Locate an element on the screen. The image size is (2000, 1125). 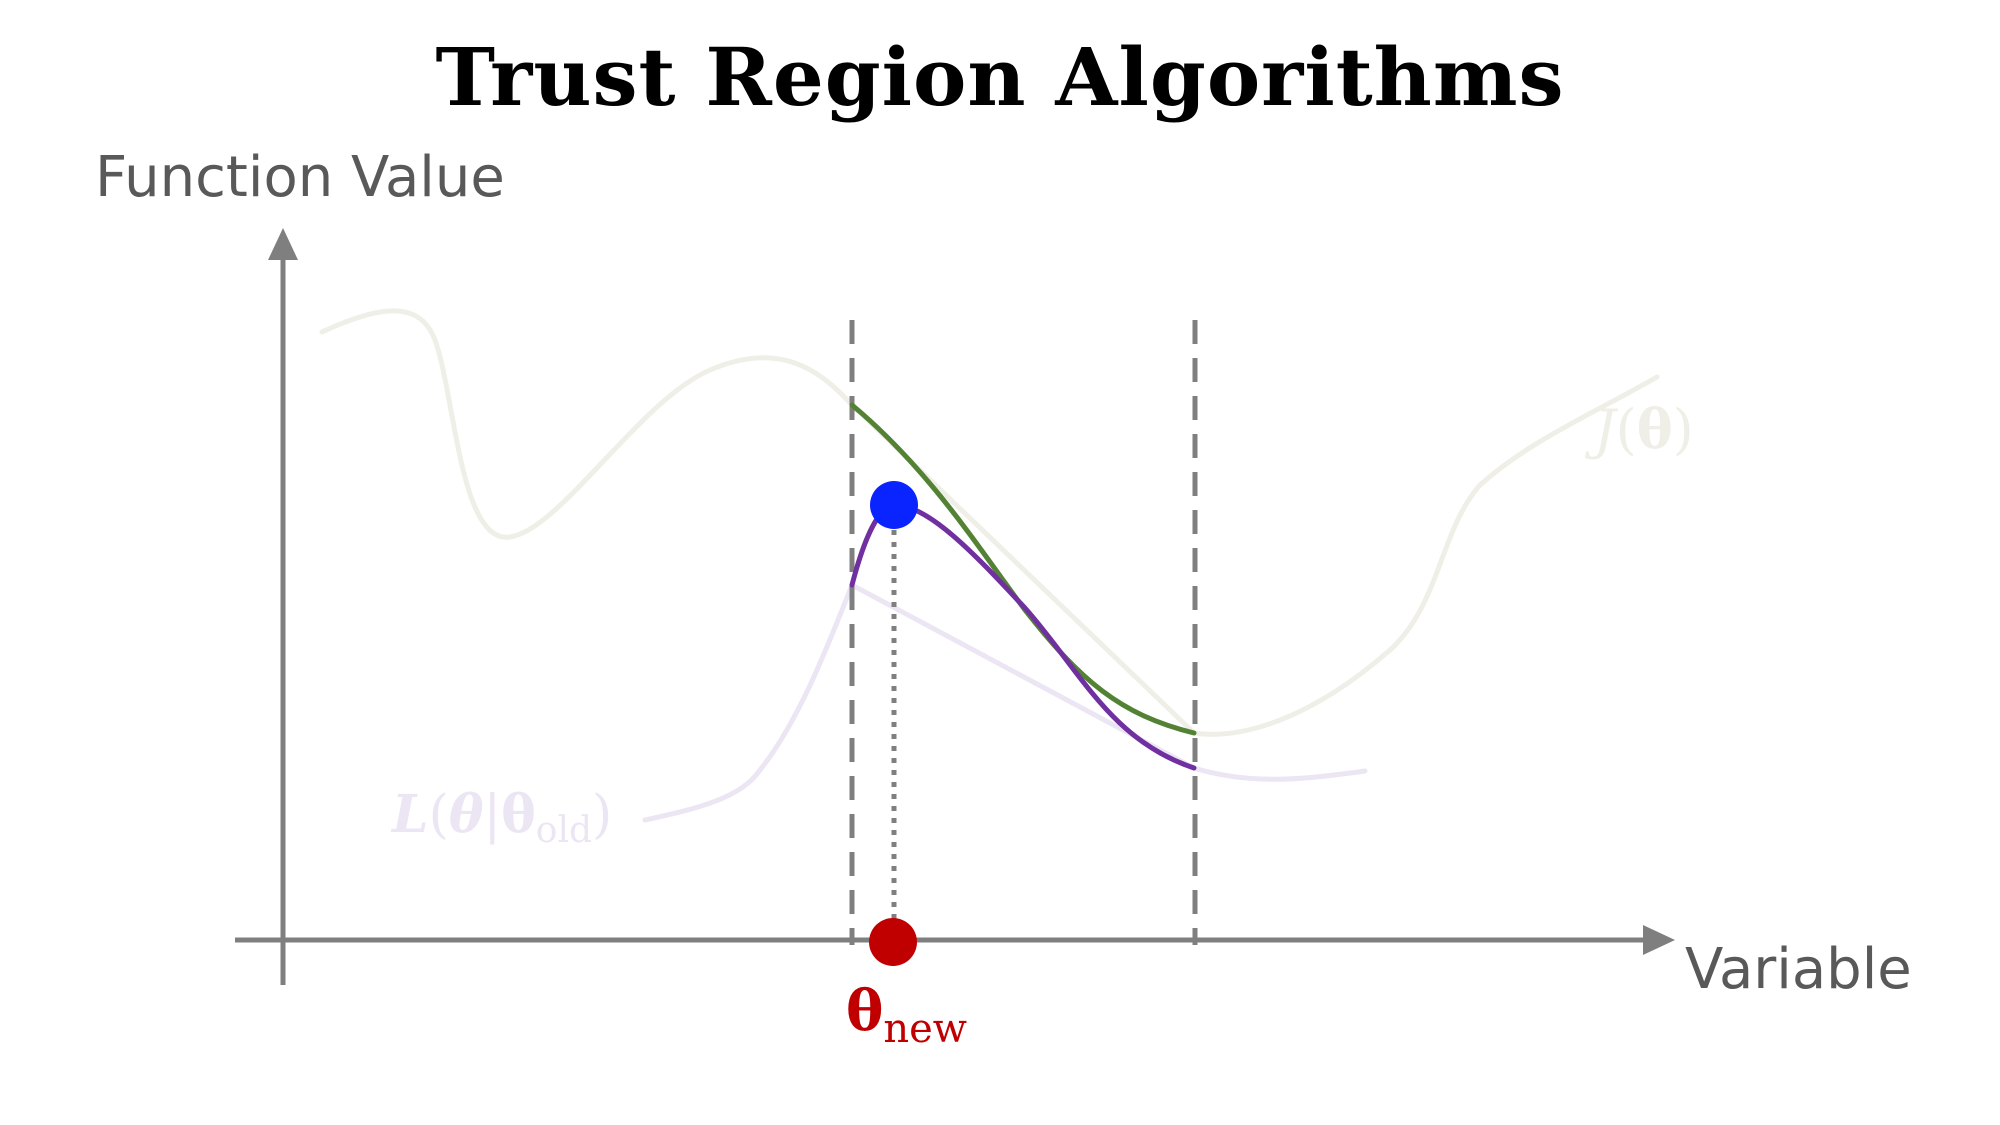
surrogate-curve is located at coordinates (1005, 702).